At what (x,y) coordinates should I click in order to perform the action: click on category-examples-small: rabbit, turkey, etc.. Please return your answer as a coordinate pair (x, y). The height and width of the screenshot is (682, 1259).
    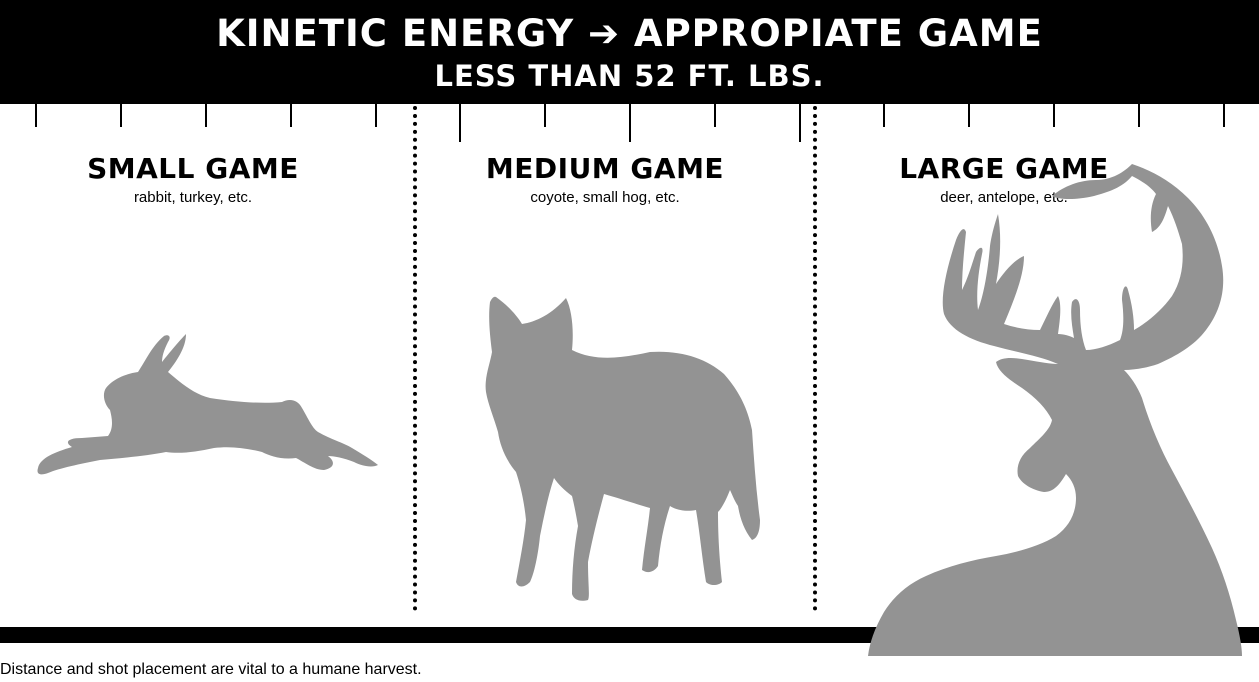
    Looking at the image, I should click on (193, 197).